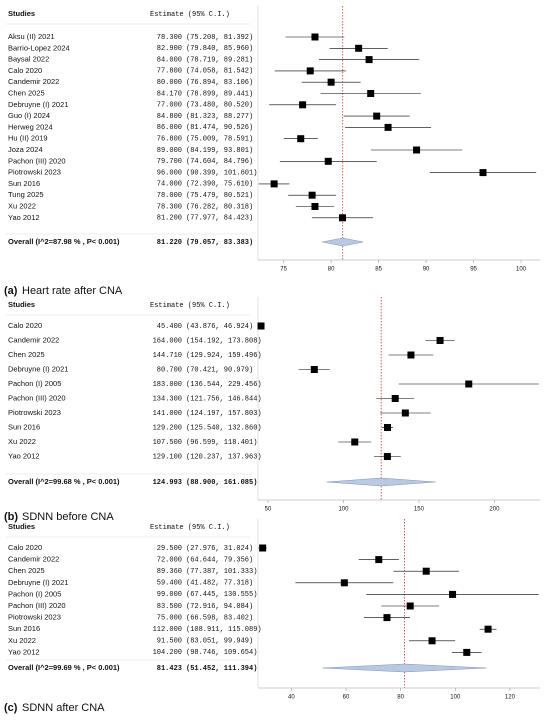 This screenshot has height=720, width=550. Describe the element at coordinates (167, 653) in the screenshot. I see `estimate-label: 104.200` at that location.